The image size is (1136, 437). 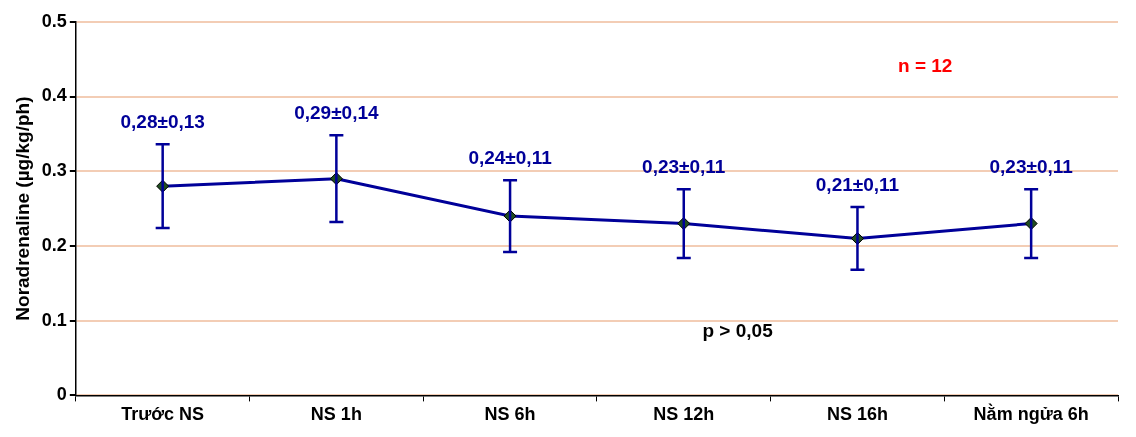 What do you see at coordinates (738, 331) in the screenshot?
I see `annotation: p > 0,05` at bounding box center [738, 331].